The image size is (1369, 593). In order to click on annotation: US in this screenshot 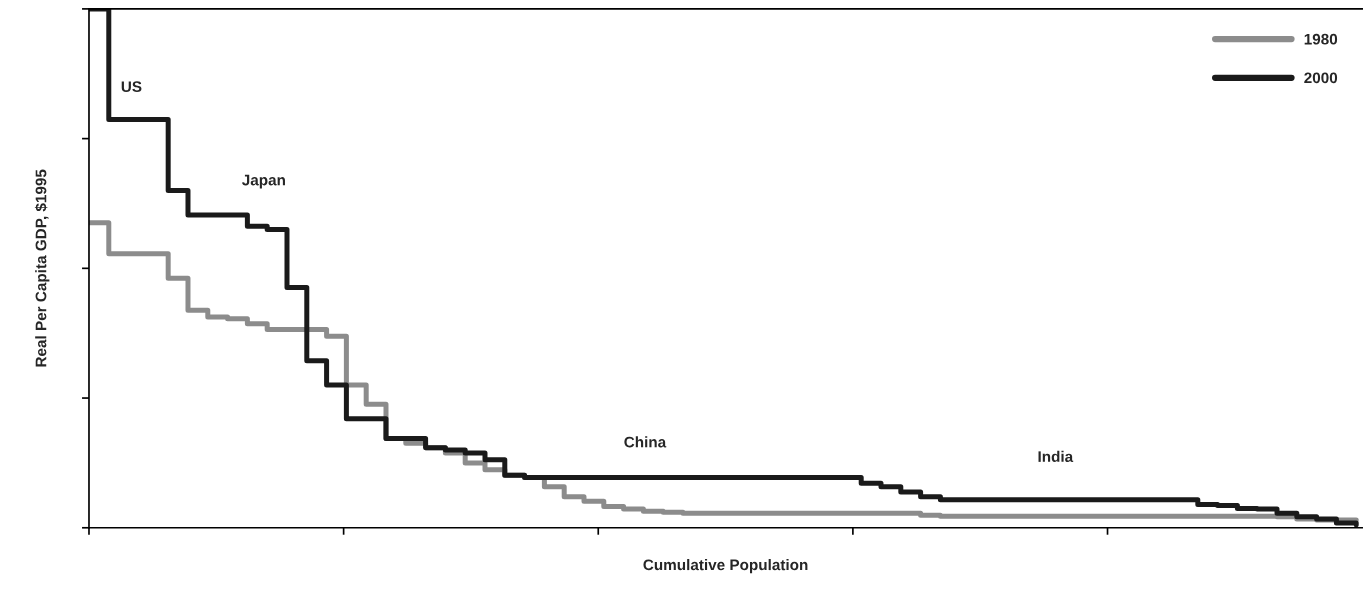, I will do `click(131, 87)`.